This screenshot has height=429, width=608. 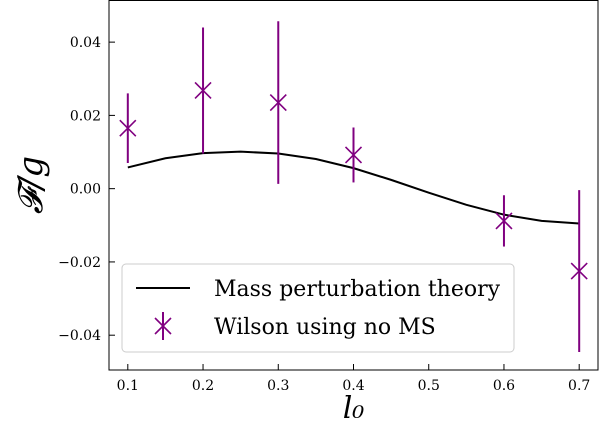 I want to click on x-tick-label: 0.7, so click(x=579, y=386).